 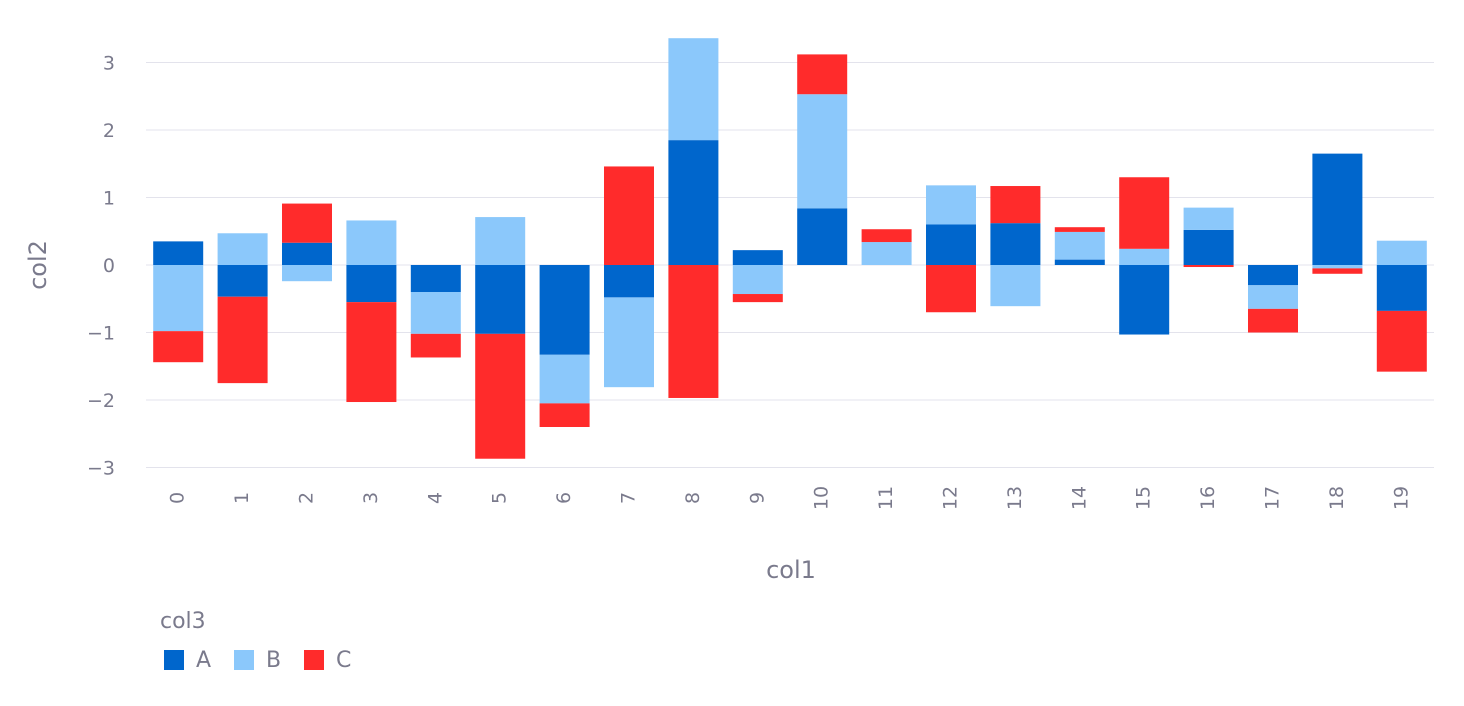 I want to click on y-tick-label: 3, so click(x=109, y=64).